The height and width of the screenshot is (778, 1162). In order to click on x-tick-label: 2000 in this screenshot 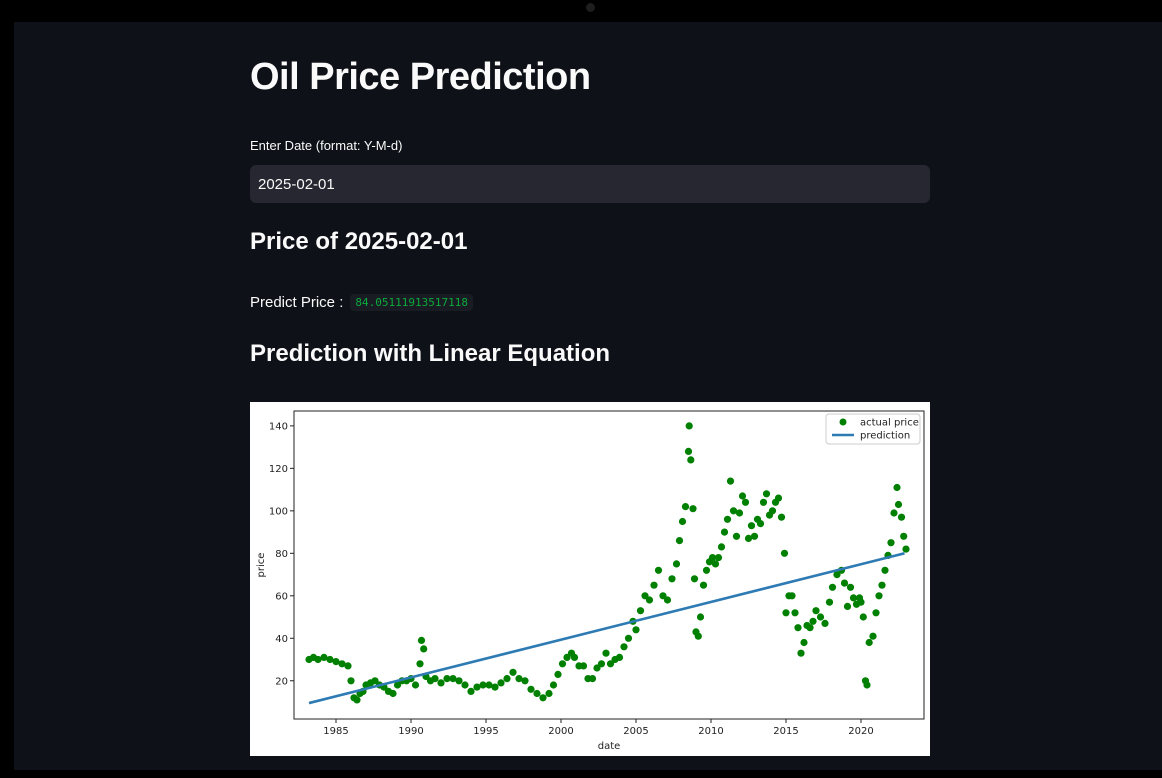, I will do `click(560, 731)`.